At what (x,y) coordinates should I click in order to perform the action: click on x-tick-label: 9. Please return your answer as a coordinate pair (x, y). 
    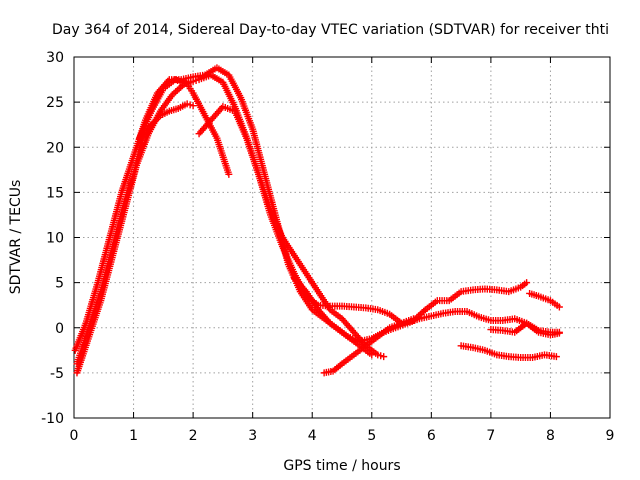
    Looking at the image, I should click on (610, 436).